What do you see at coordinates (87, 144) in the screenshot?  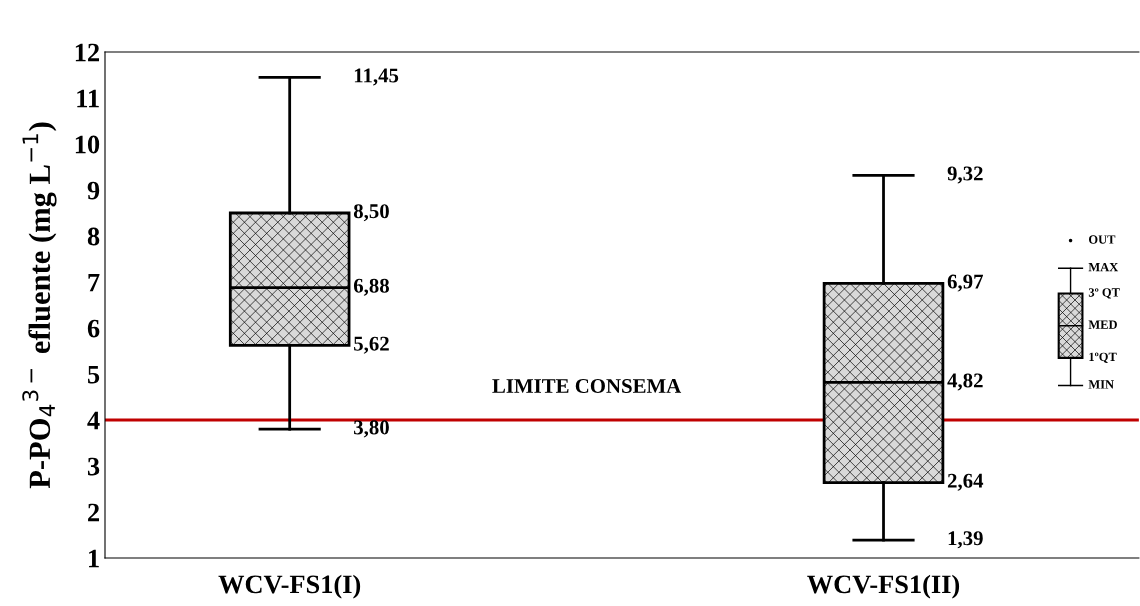 I see `y-tick-label: 10` at bounding box center [87, 144].